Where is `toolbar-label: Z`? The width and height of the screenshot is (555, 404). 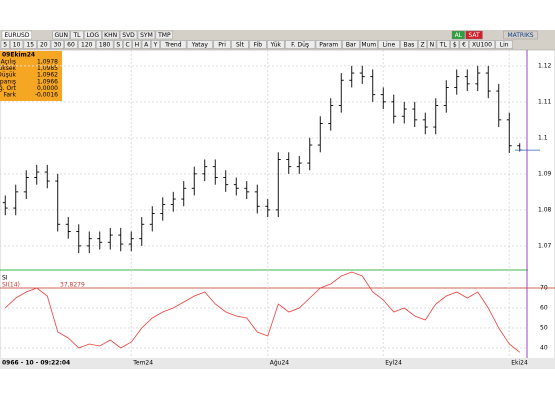 toolbar-label: Z is located at coordinates (422, 44).